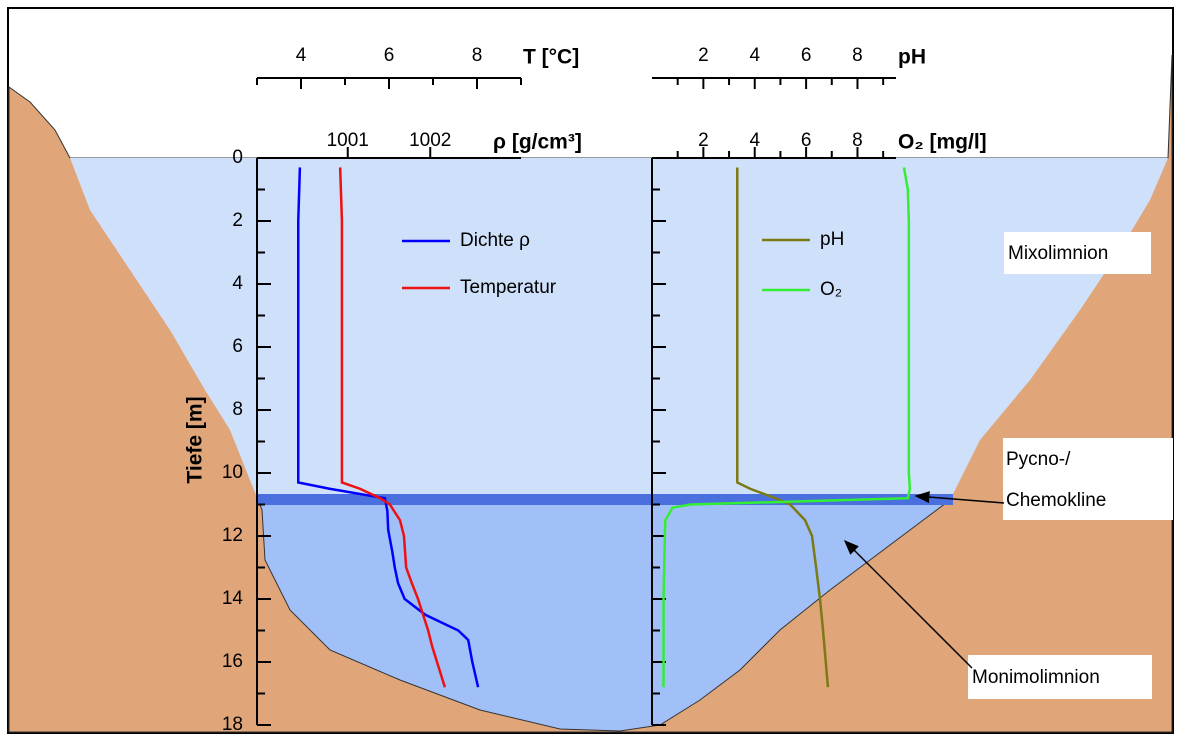  What do you see at coordinates (508, 287) in the screenshot?
I see `legend-label: Temperatur` at bounding box center [508, 287].